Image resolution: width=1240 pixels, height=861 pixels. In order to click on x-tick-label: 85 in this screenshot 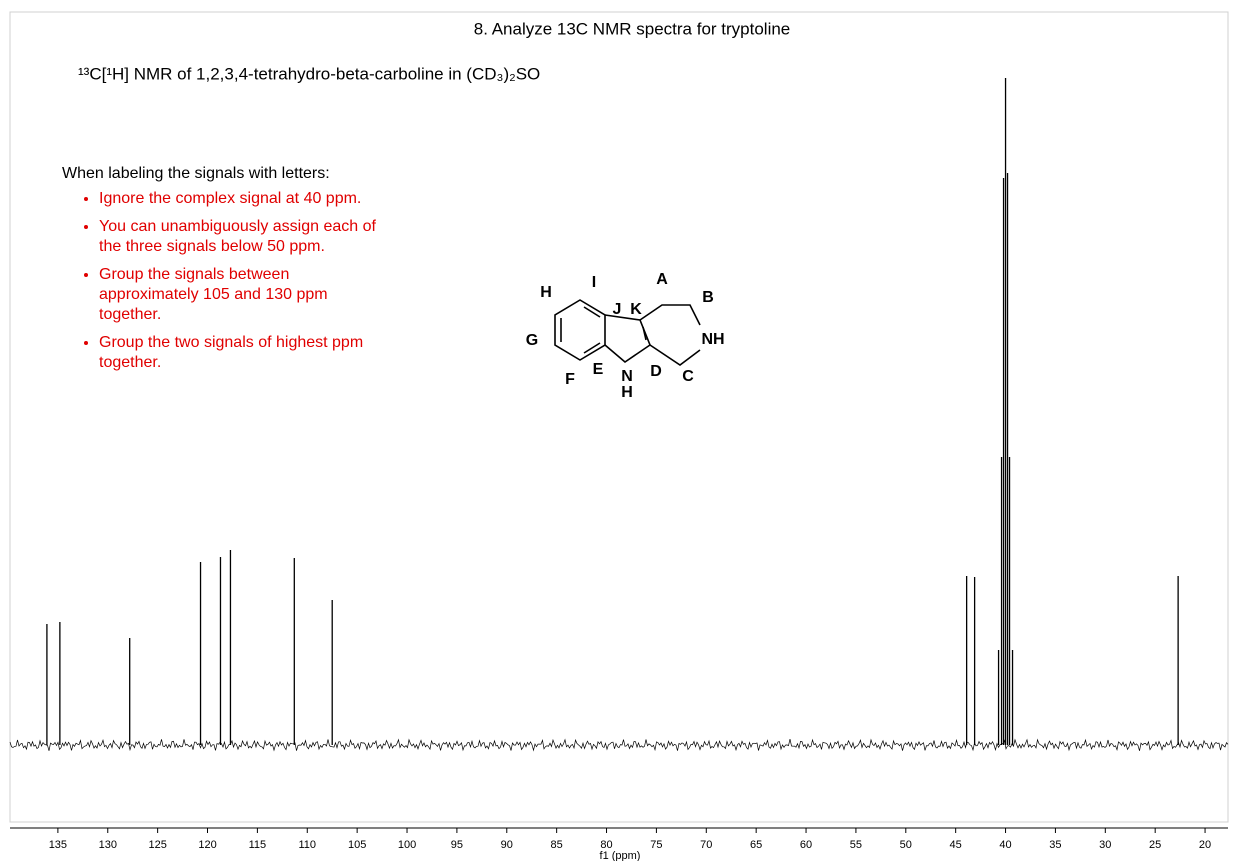, I will do `click(557, 845)`.